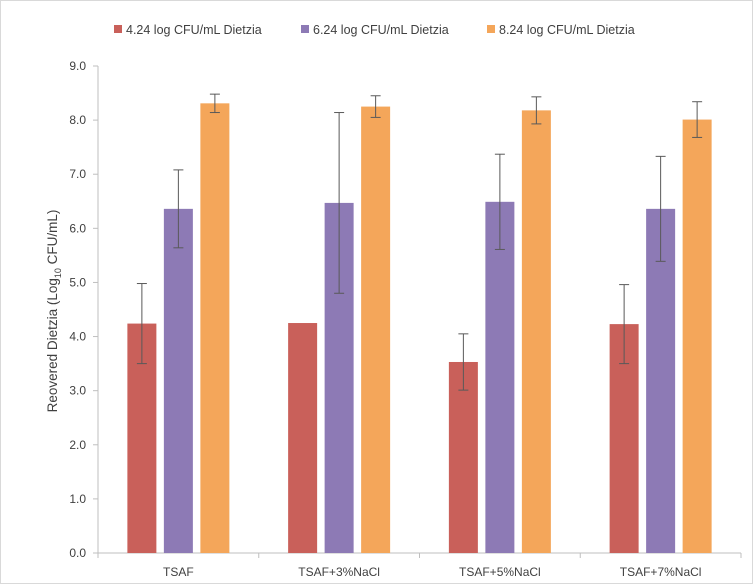  What do you see at coordinates (58, 273) in the screenshot?
I see `y-axis-label-subscript: 10` at bounding box center [58, 273].